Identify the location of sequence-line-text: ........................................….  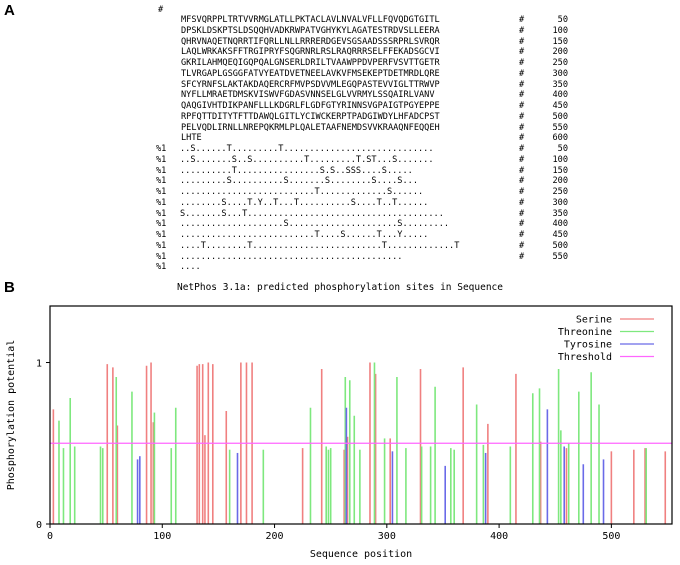
(291, 256).